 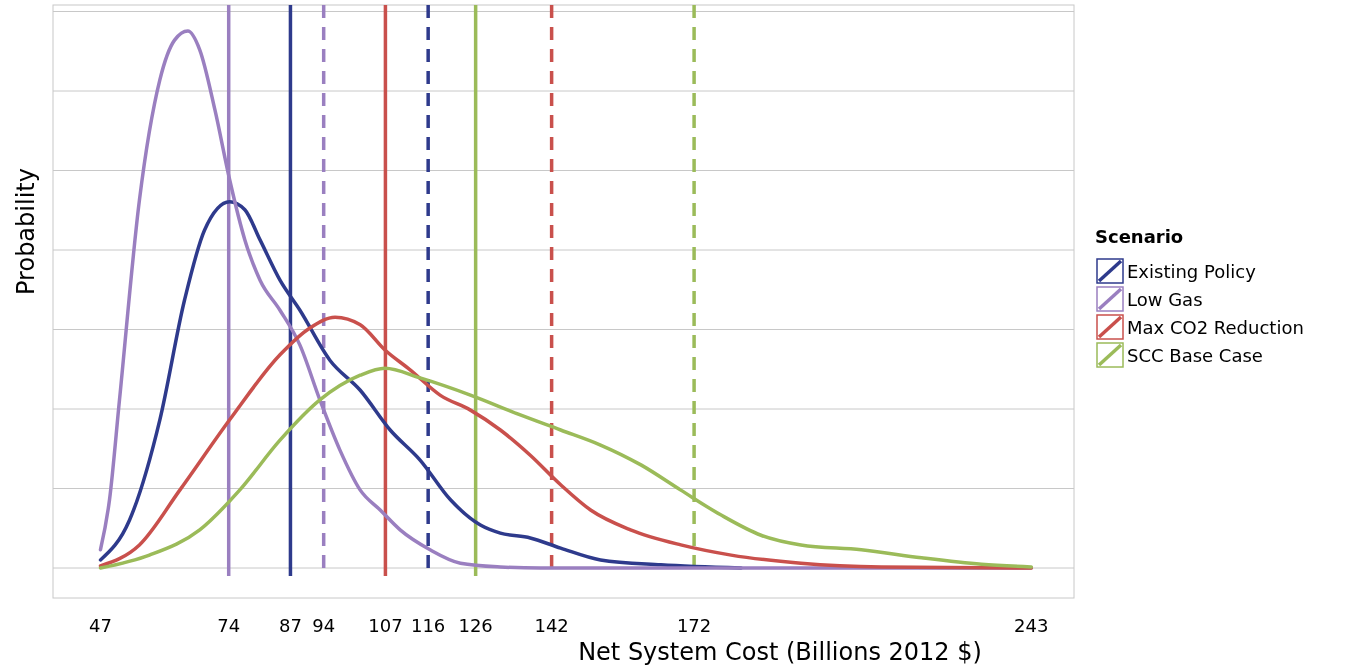 I want to click on legend-label: Low Gas, so click(x=1165, y=299).